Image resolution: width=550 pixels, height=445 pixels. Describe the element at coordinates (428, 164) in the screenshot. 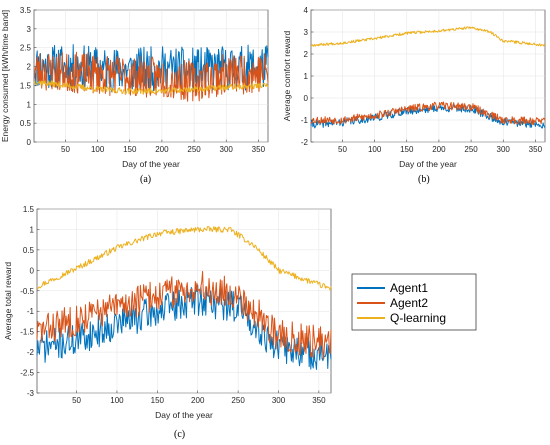

I see `xlabel-b: Day of the year` at that location.